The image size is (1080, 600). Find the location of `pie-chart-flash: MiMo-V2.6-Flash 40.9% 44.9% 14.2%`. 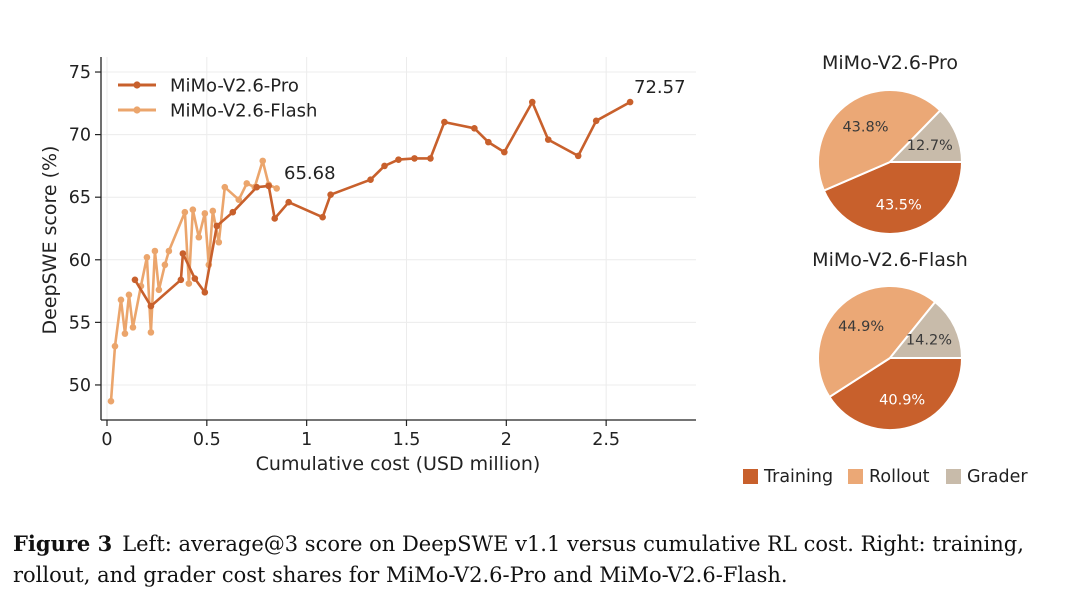

pie-chart-flash: MiMo-V2.6-Flash 40.9% 44.9% 14.2% is located at coordinates (890, 340).